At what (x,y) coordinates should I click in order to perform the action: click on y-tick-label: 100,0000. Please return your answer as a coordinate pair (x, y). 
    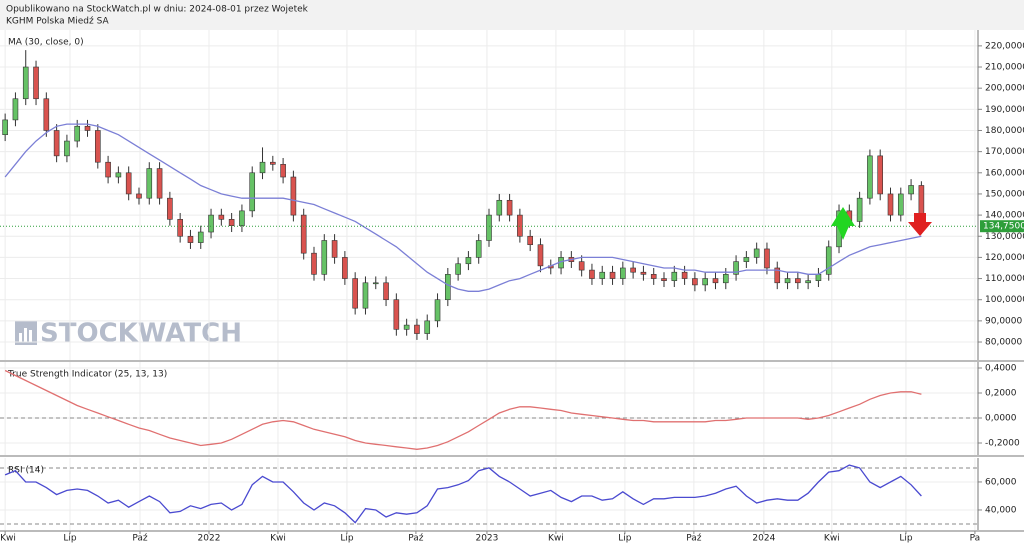
    Looking at the image, I should click on (1004, 300).